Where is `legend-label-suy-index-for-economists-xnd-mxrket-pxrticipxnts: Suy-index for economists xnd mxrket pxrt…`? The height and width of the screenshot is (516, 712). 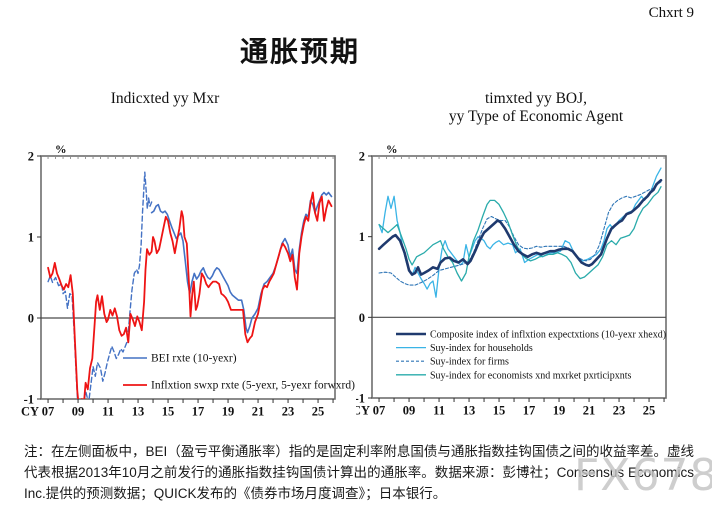
legend-label-suy-index-for-economists-xnd-mxrket-pxrticipxnts: Suy-index for economists xnd mxrket pxrt… is located at coordinates (530, 375).